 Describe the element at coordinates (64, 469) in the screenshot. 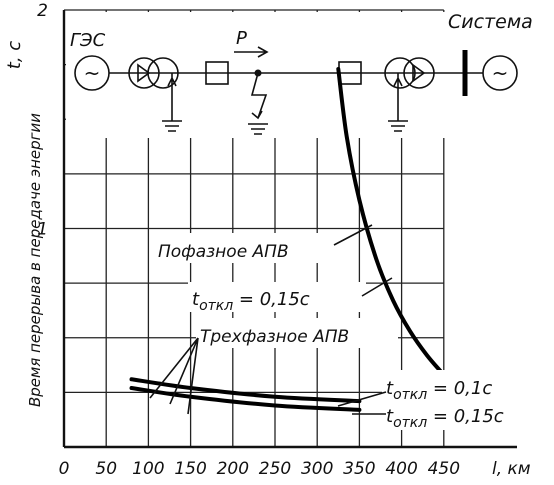

I see `x-tick-label: 0` at that location.